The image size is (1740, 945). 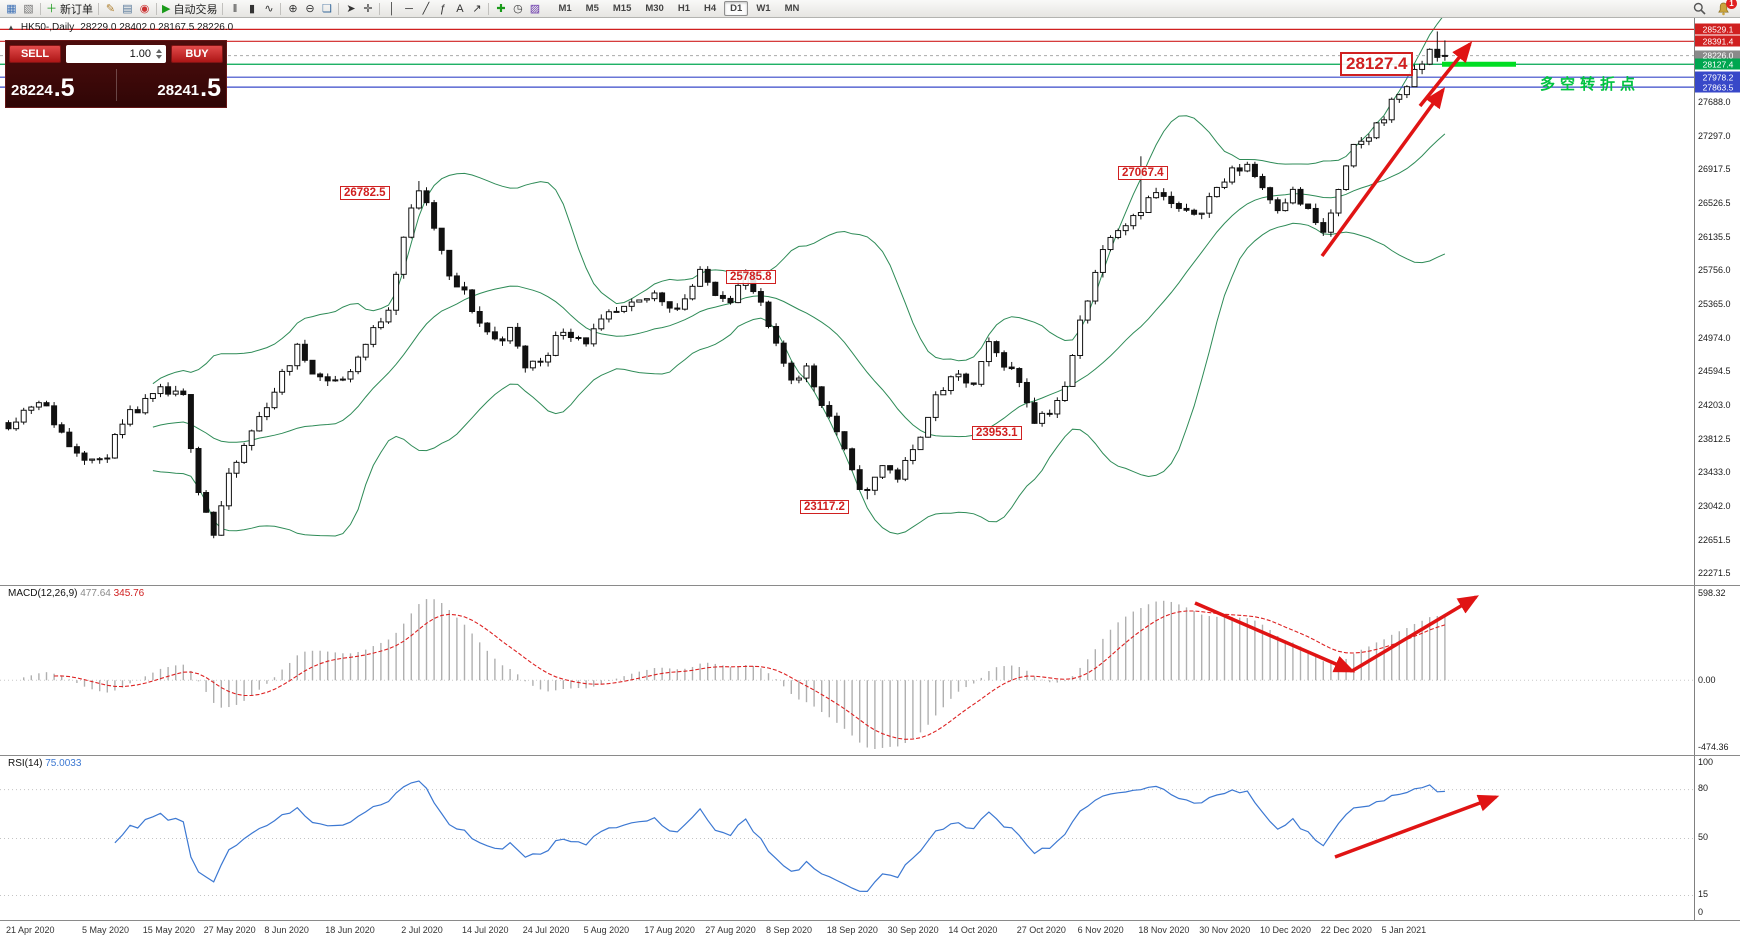 I want to click on crosshair-icon: ✛, so click(x=368, y=8).